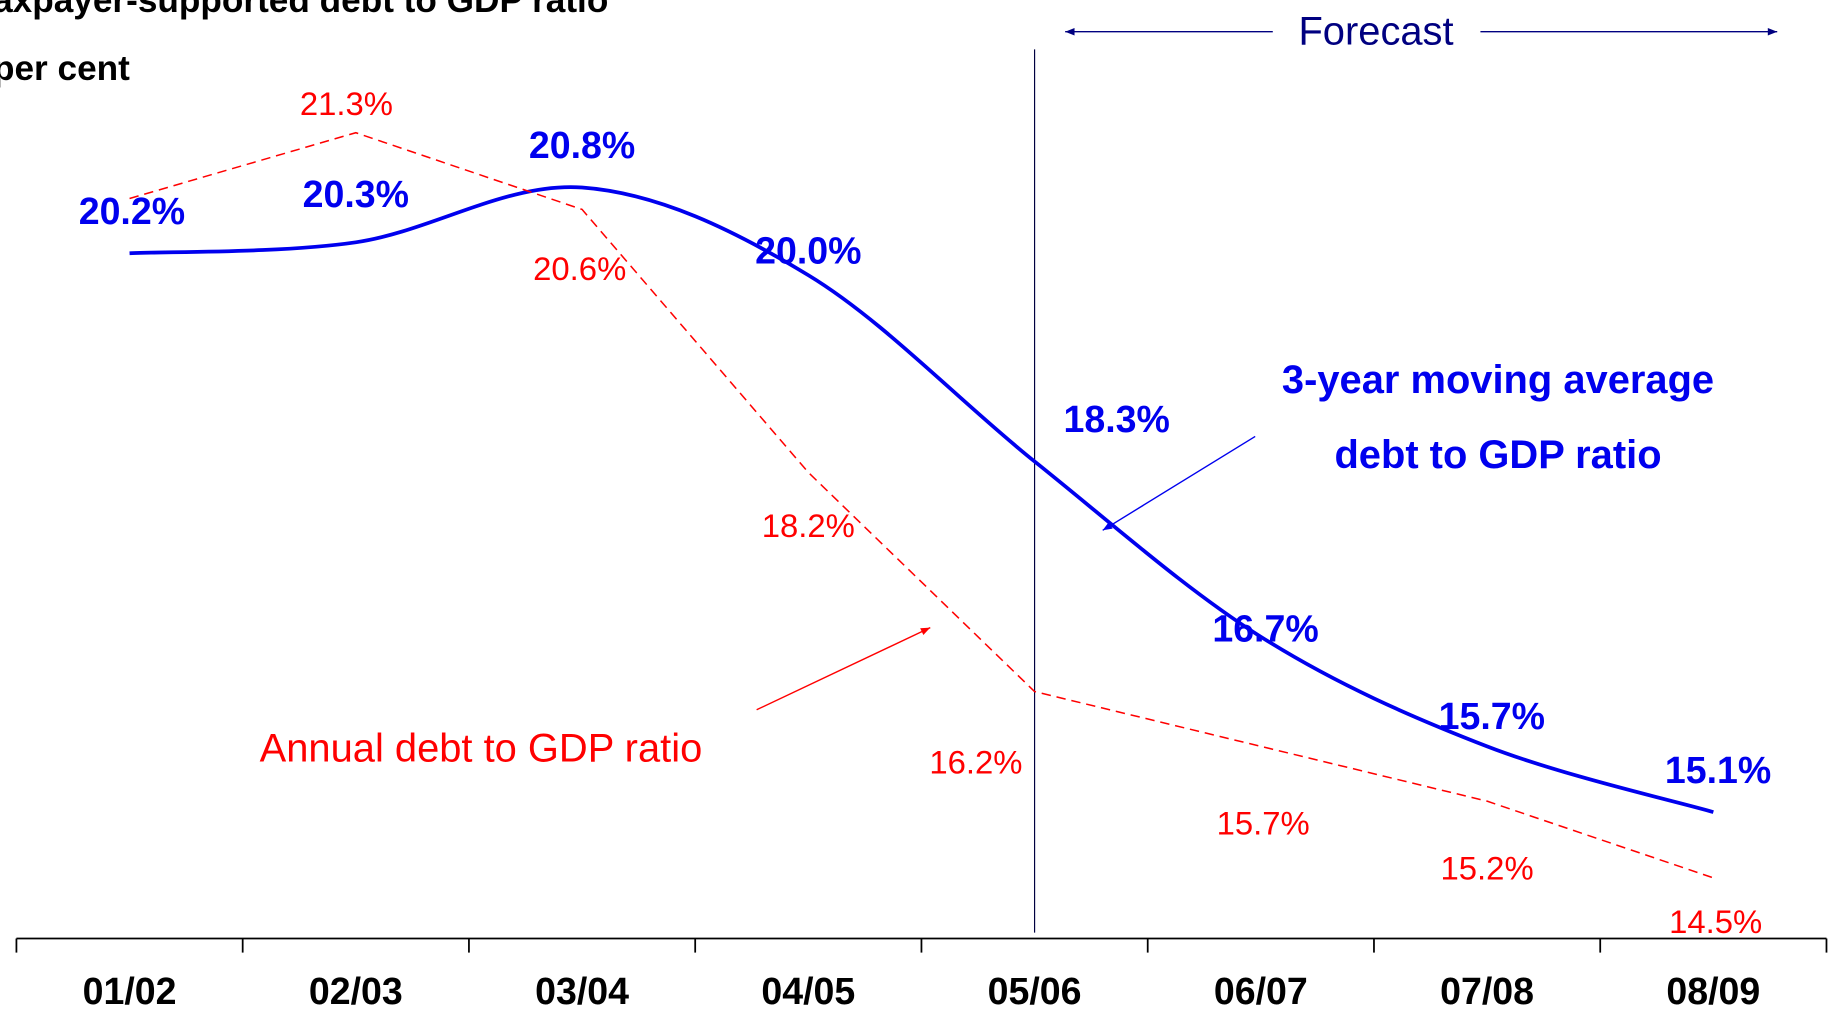  Describe the element at coordinates (582, 991) in the screenshot. I see `x-tick-label: 03/04` at that location.